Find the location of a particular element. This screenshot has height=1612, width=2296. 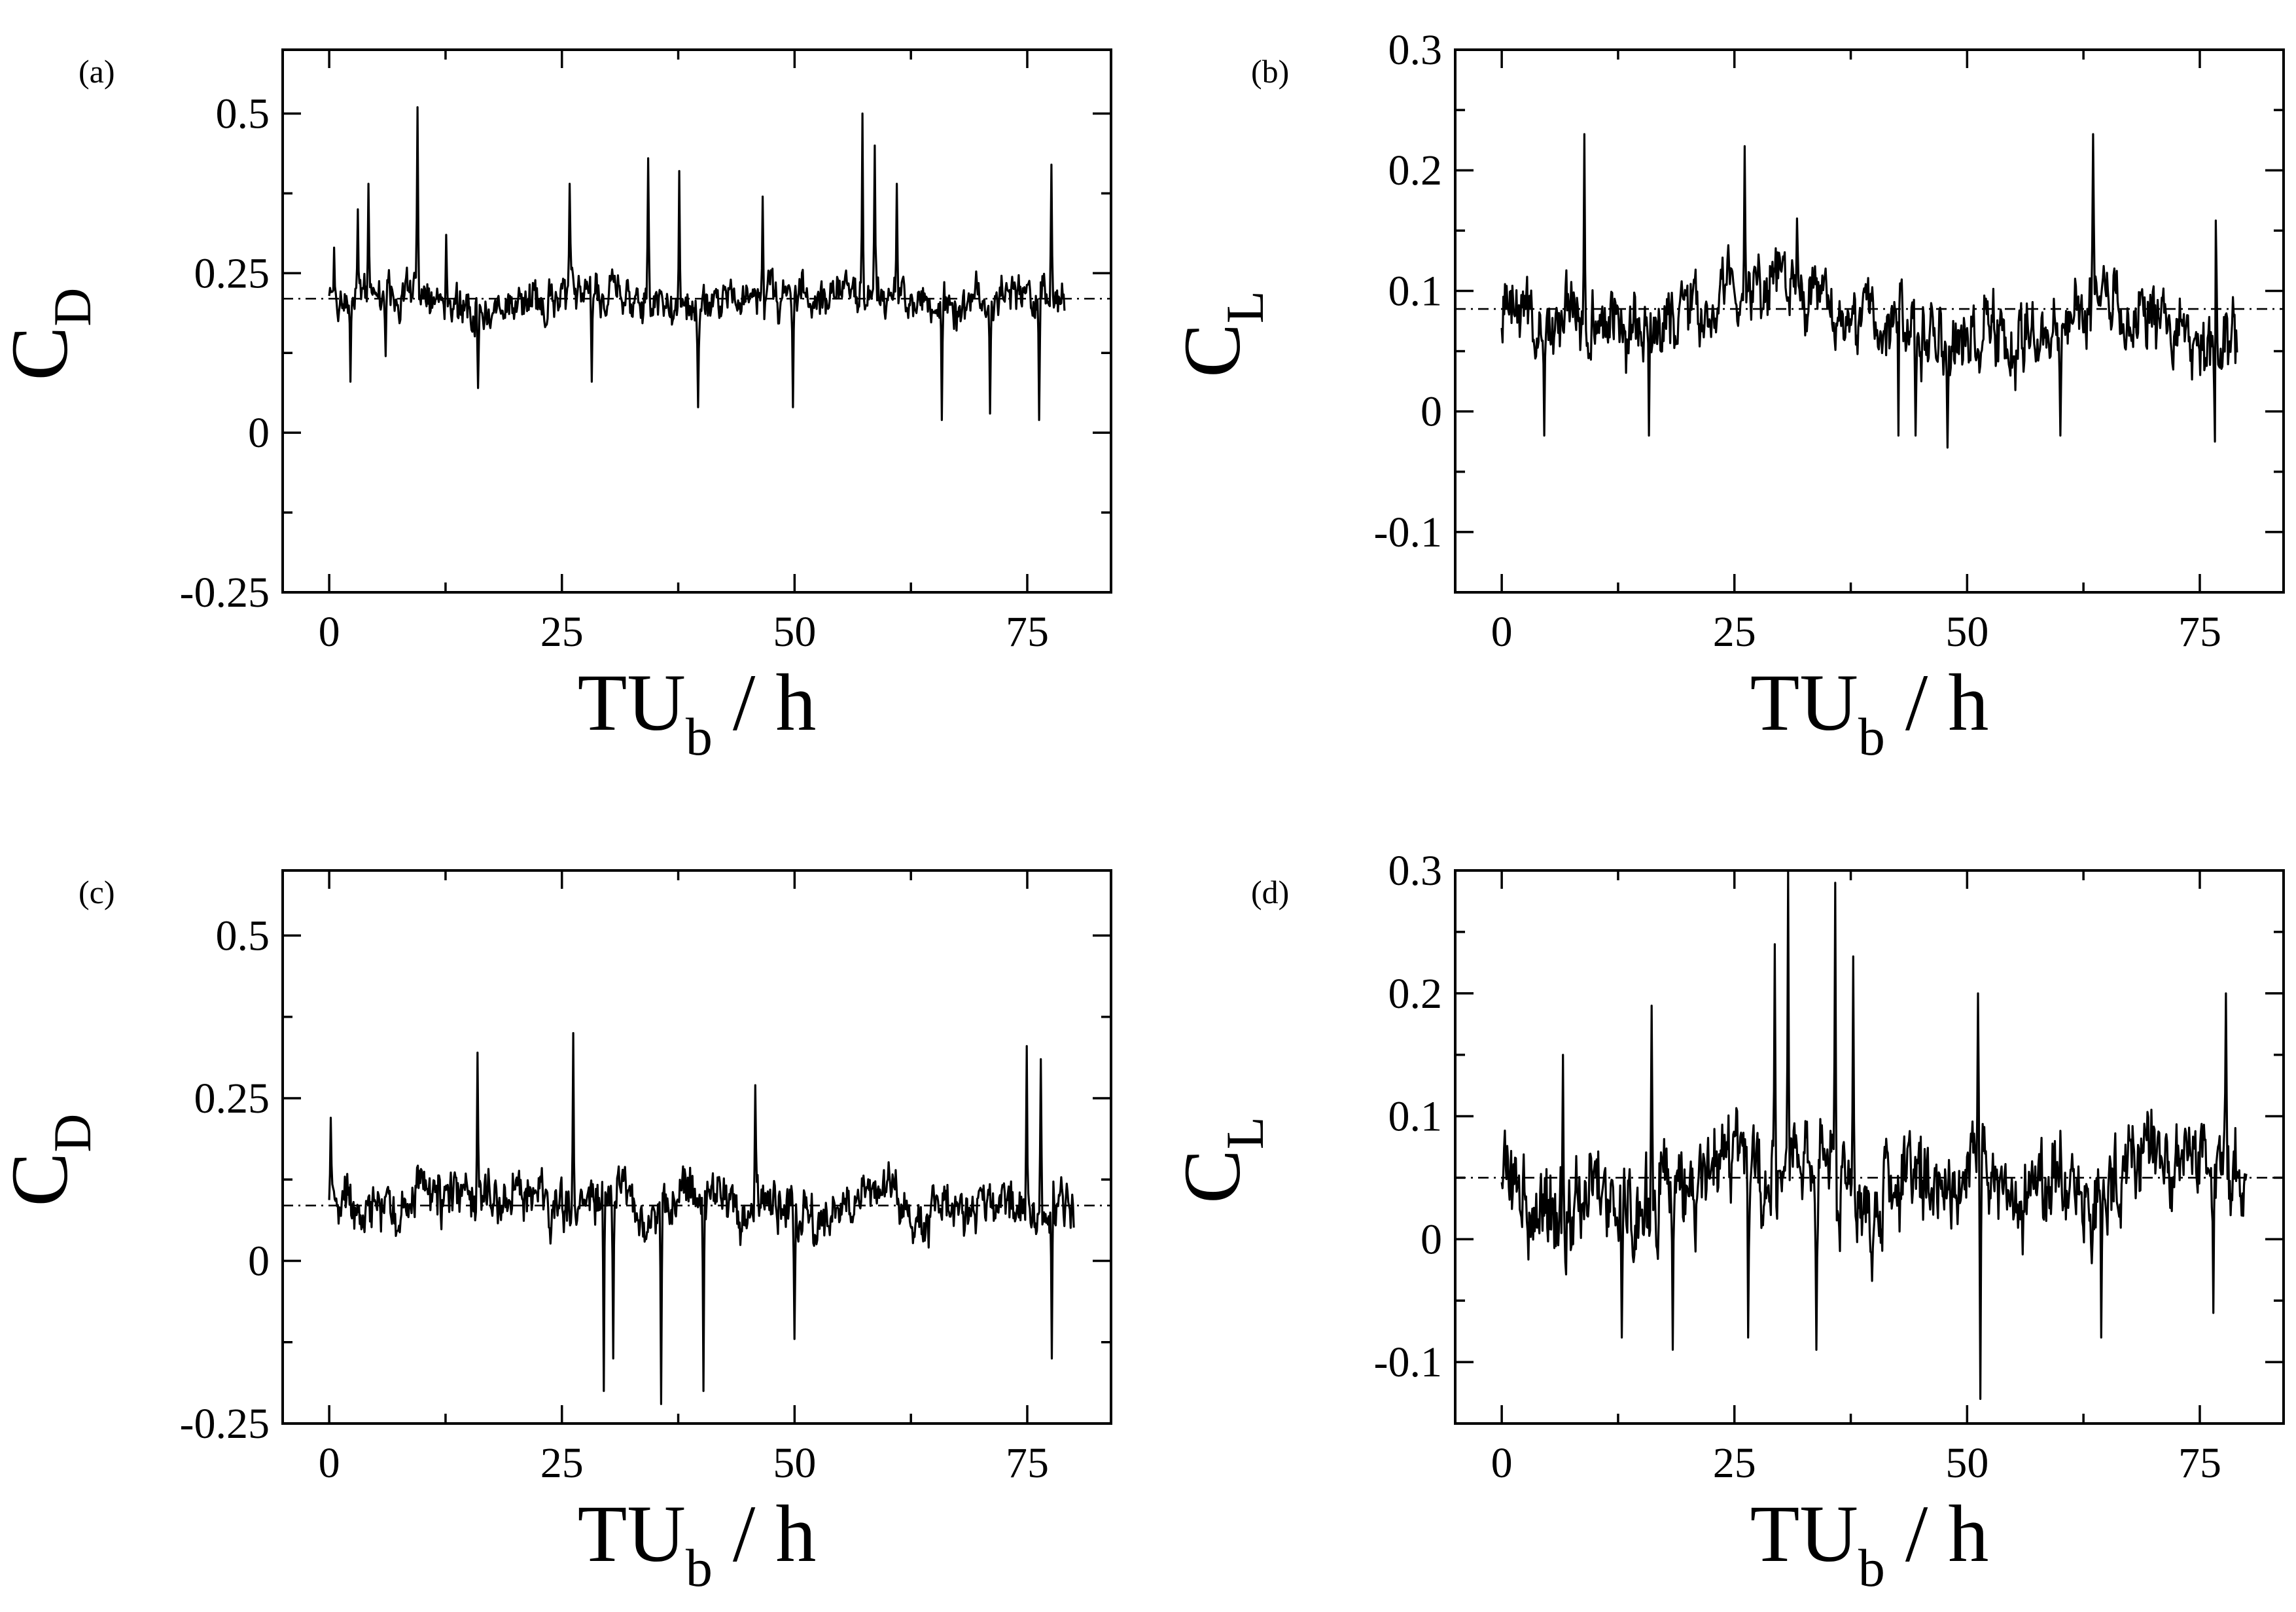

panel-label: (d) is located at coordinates (1270, 892).